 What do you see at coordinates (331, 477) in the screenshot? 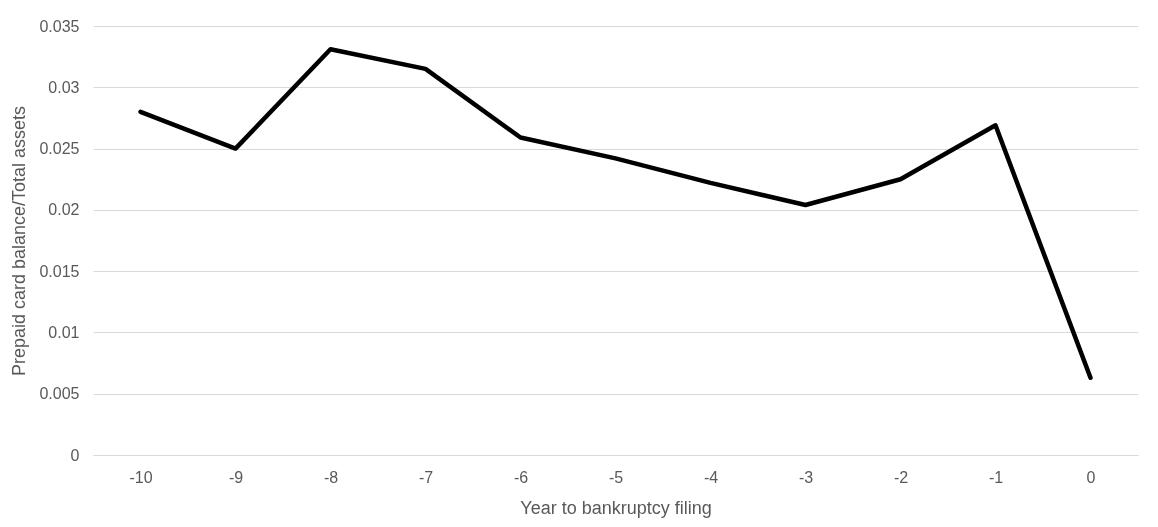
I see `x-tick-label: -8` at bounding box center [331, 477].